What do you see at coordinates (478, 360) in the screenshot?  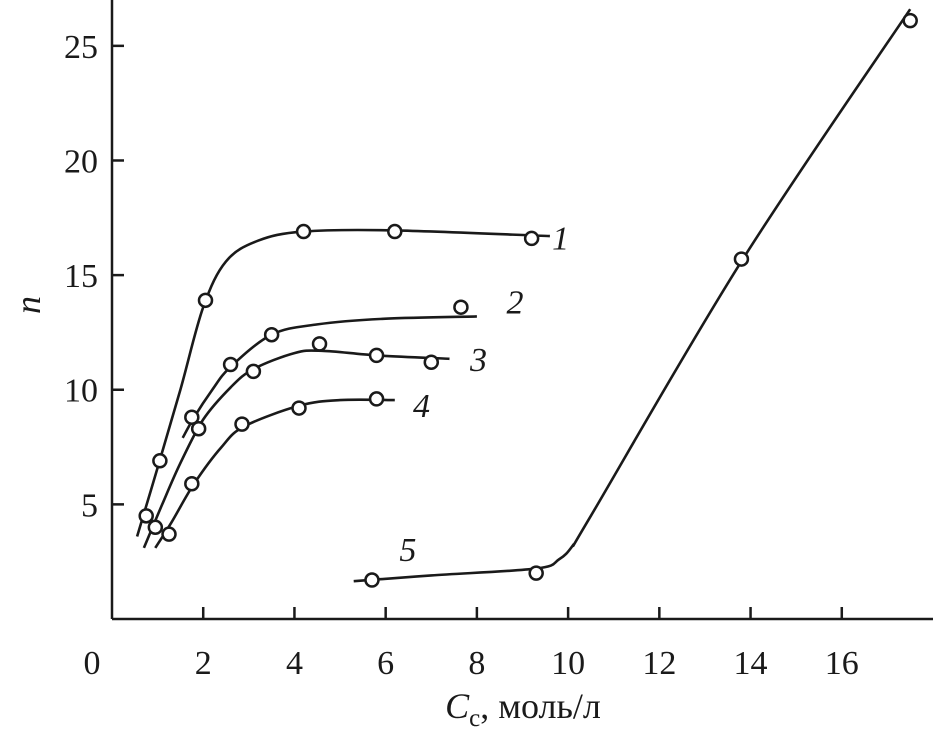 I see `series-3-label: 3` at bounding box center [478, 360].